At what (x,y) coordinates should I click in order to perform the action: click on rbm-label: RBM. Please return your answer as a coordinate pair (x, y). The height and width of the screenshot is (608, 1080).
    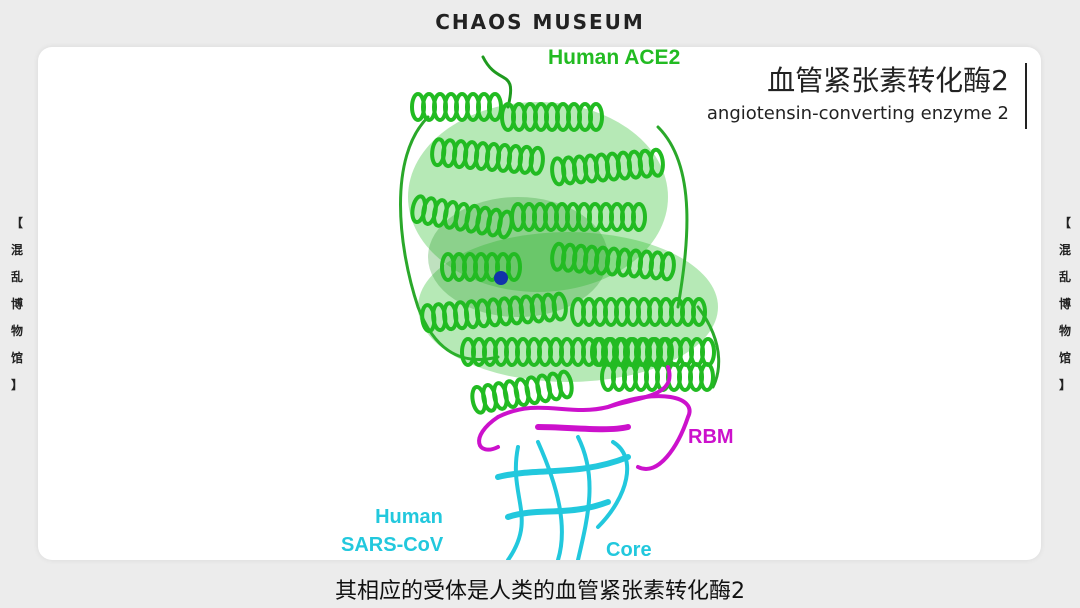
    Looking at the image, I should click on (711, 437).